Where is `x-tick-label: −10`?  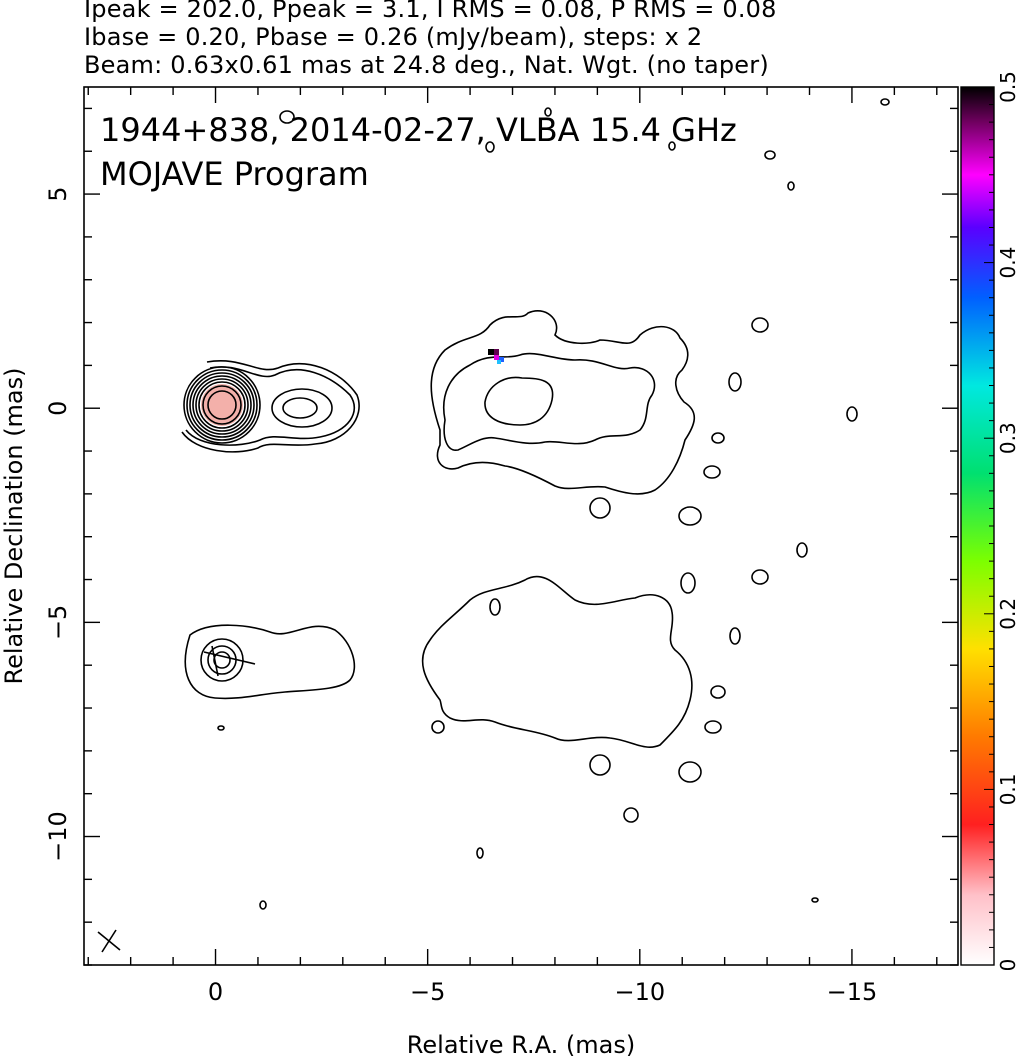
x-tick-label: −10 is located at coordinates (639, 992).